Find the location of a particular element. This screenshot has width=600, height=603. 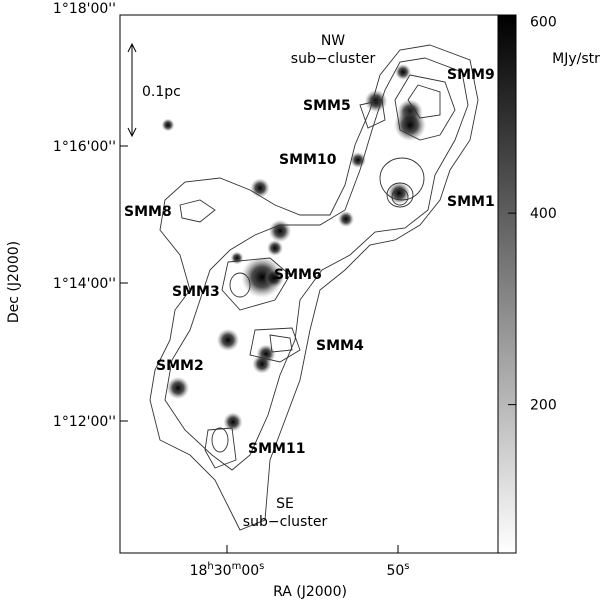

source-label: SMM4 is located at coordinates (340, 346).